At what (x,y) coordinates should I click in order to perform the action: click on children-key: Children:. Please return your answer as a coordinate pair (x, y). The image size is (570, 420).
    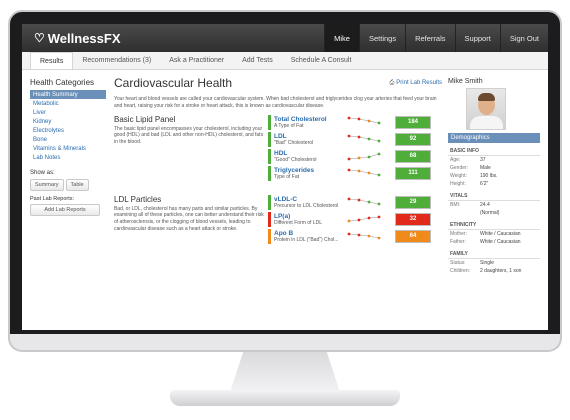
    Looking at the image, I should click on (460, 271).